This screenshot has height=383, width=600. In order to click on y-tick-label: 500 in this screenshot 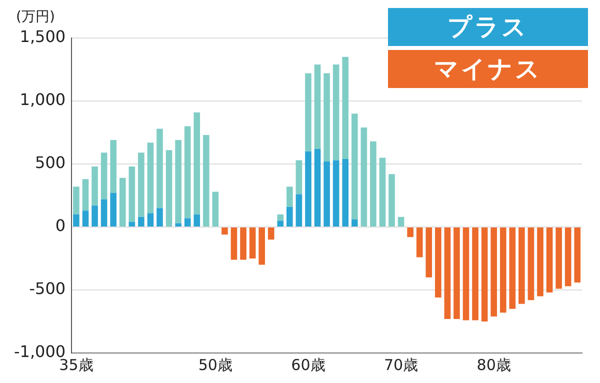, I will do `click(50, 162)`.